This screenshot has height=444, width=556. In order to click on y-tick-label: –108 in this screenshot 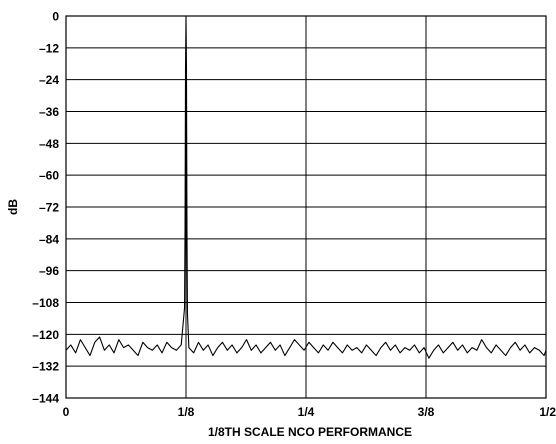, I will do `click(45, 303)`.